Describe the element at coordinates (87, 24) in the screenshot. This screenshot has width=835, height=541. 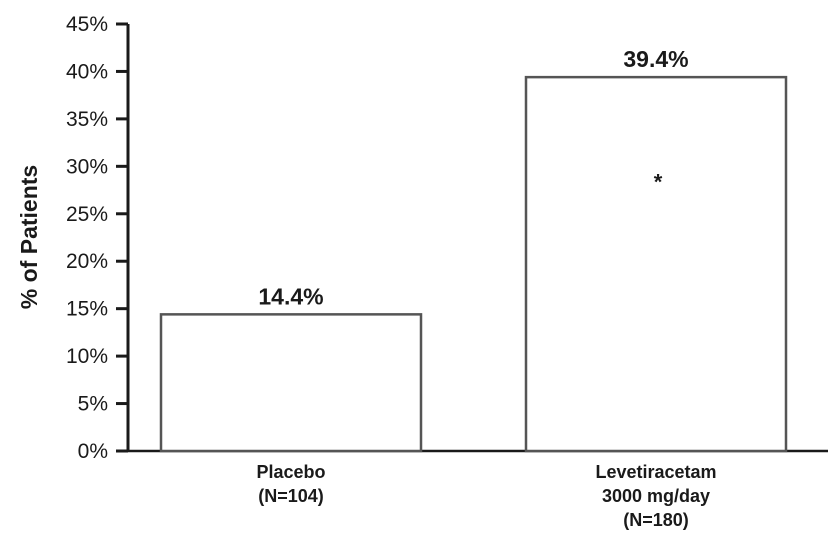
I see `y-tick-label: 45%` at that location.